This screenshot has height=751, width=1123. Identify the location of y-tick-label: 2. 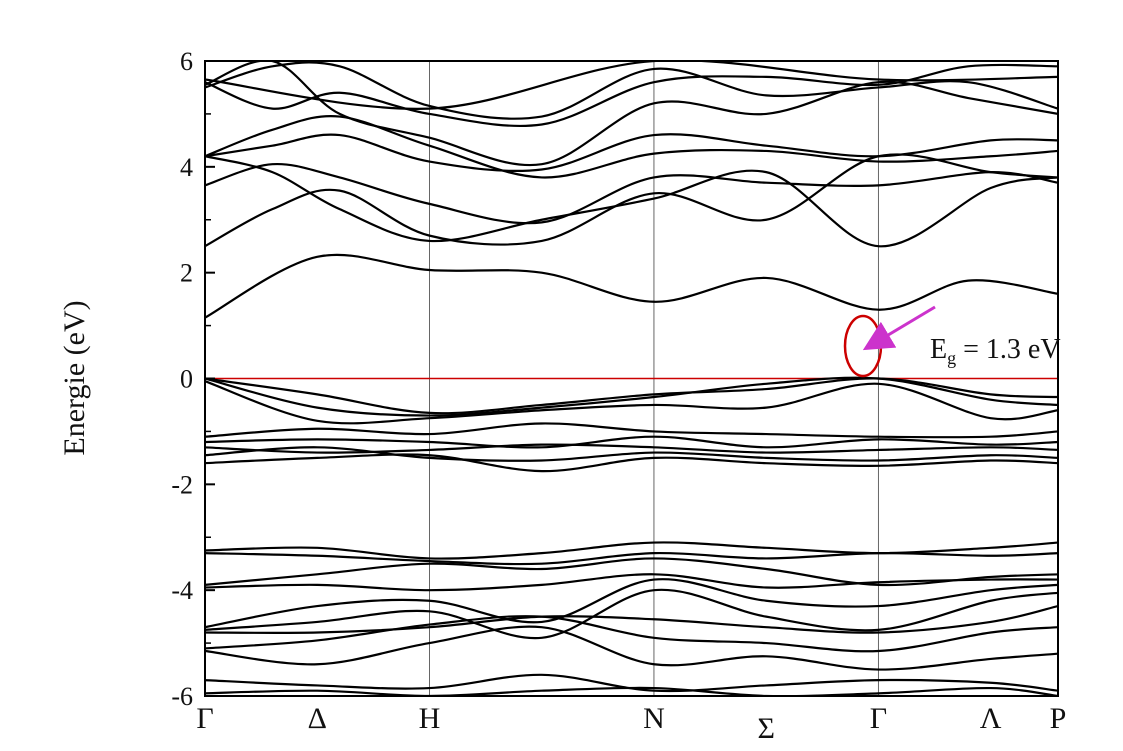
(186, 273).